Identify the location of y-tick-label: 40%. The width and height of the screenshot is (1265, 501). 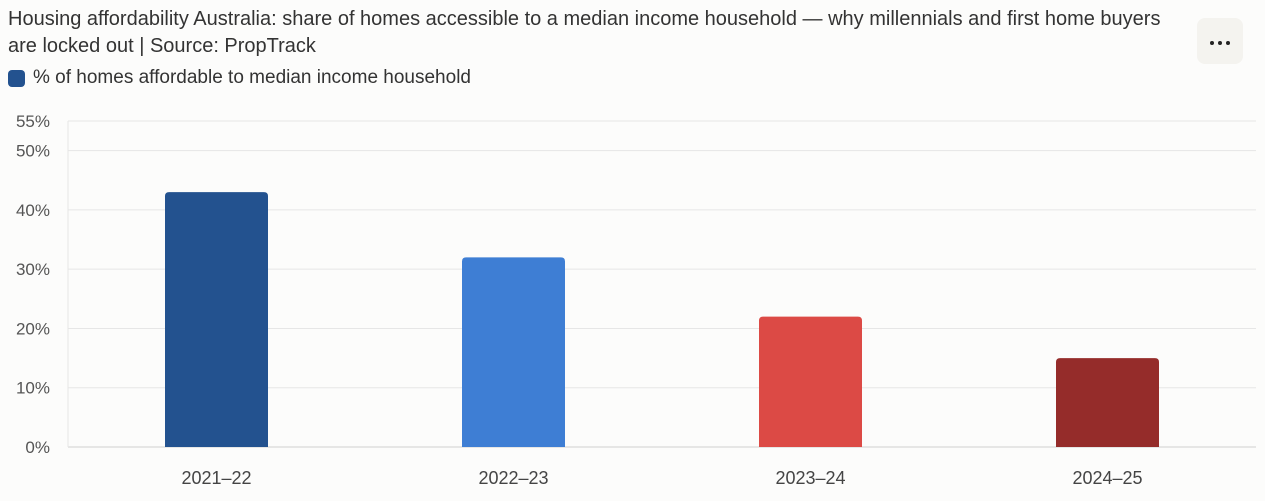
(33, 210).